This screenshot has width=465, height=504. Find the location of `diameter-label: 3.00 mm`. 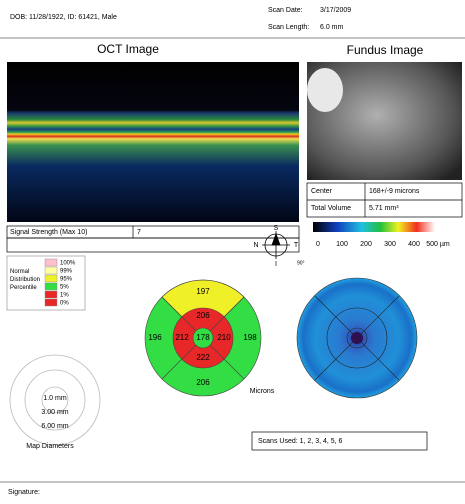

diameter-label: 3.00 mm is located at coordinates (54, 412).